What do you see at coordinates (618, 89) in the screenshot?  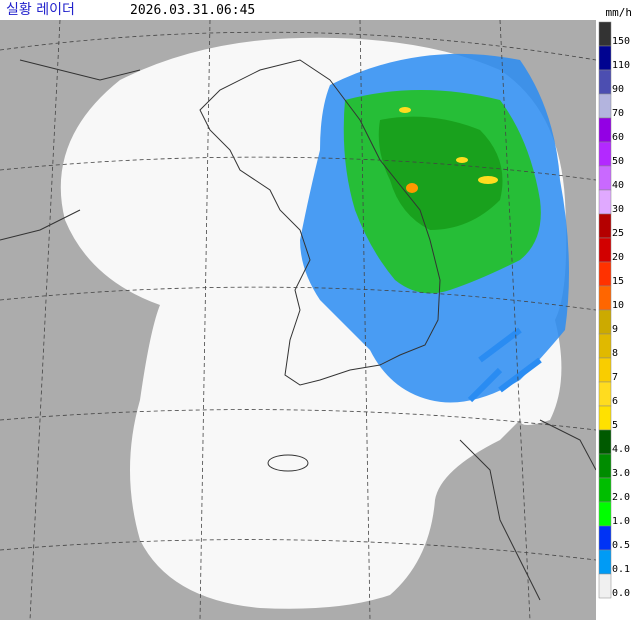 I see `legend-label: 90` at bounding box center [618, 89].